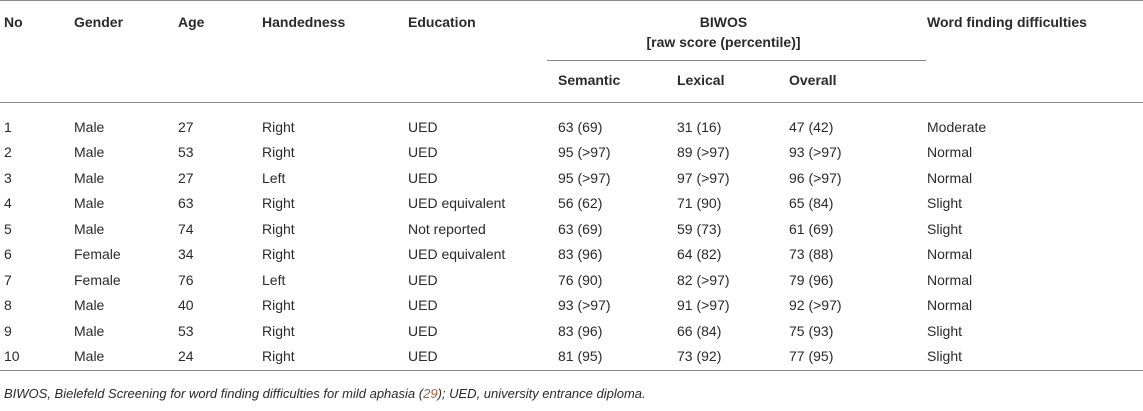 The width and height of the screenshot is (1143, 411). Describe the element at coordinates (723, 22) in the screenshot. I see `header-biwos-title: BIWOS` at that location.